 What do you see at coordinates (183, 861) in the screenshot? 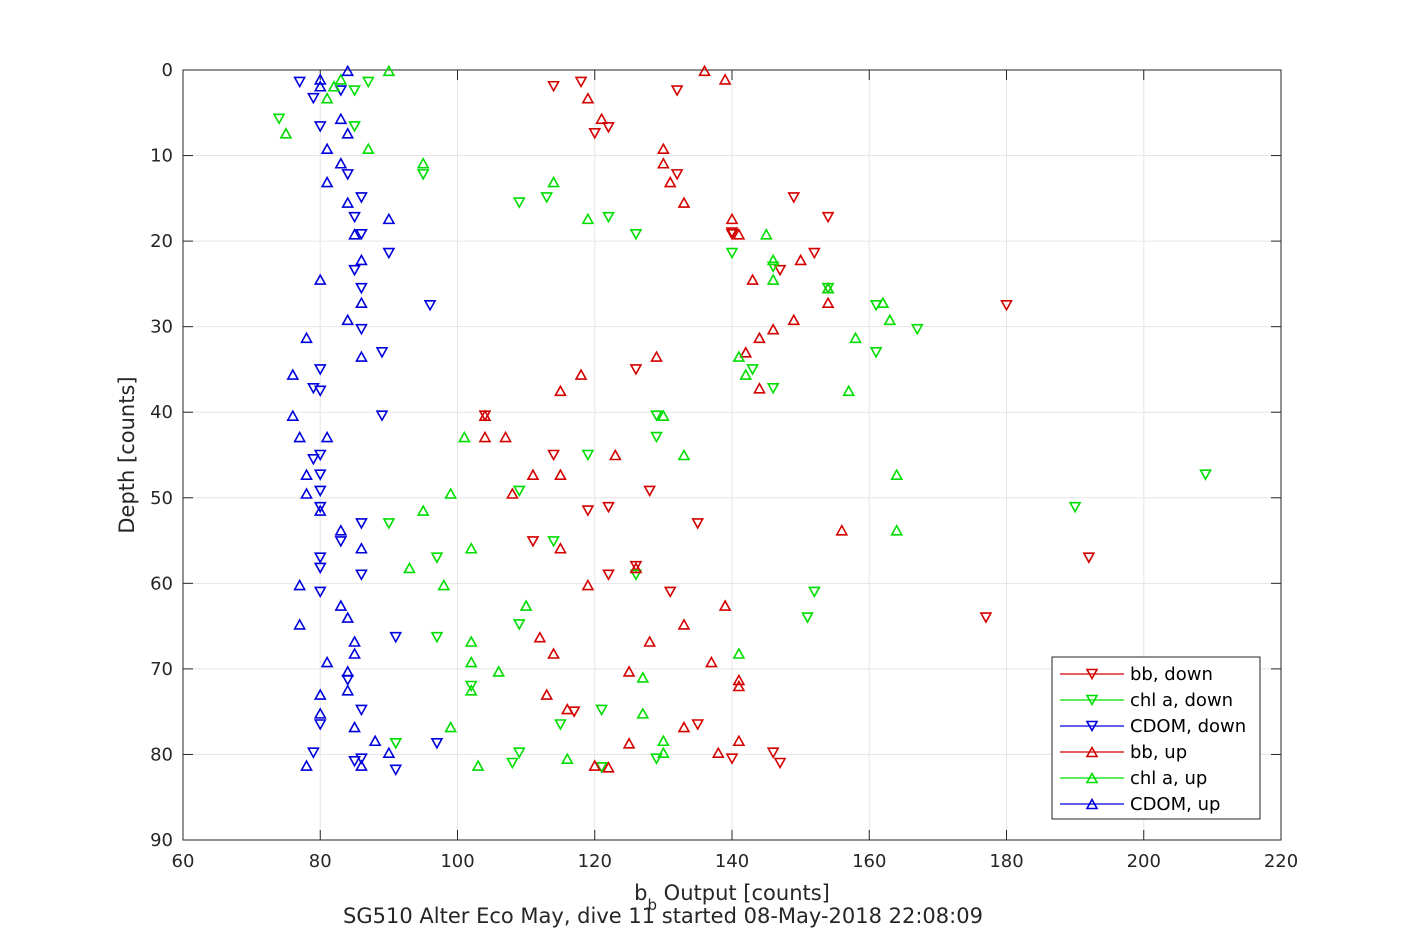
I see `x-tick-label: 60` at bounding box center [183, 861].